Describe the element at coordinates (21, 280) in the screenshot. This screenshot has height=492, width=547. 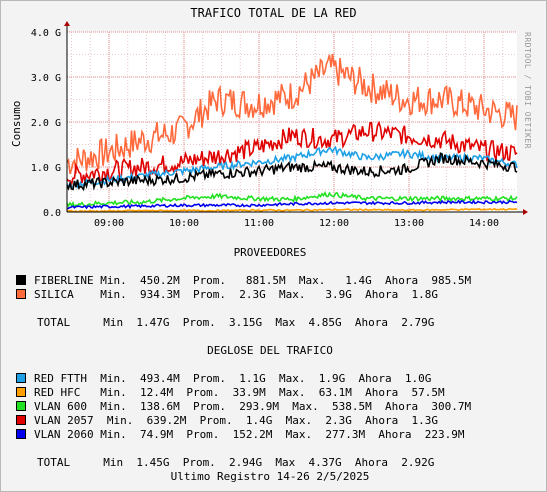
I see `swatch-fiberline` at that location.